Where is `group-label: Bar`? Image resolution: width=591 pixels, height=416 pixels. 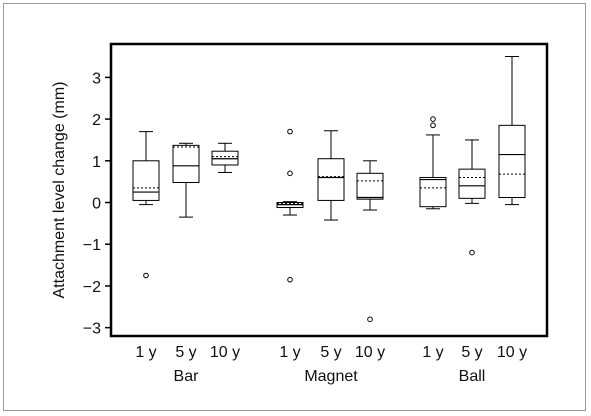 group-label: Bar is located at coordinates (187, 376).